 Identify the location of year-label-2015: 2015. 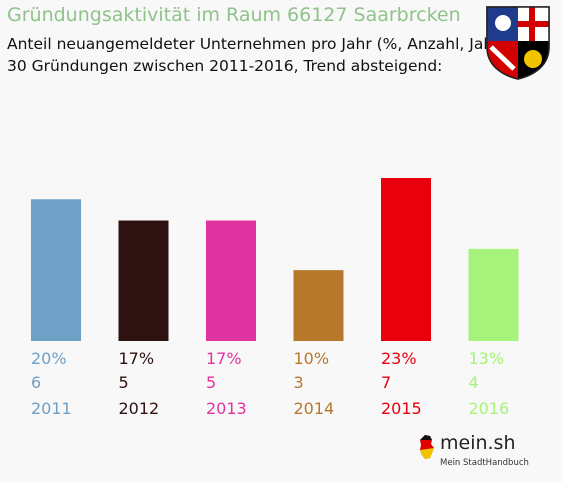
(401, 408).